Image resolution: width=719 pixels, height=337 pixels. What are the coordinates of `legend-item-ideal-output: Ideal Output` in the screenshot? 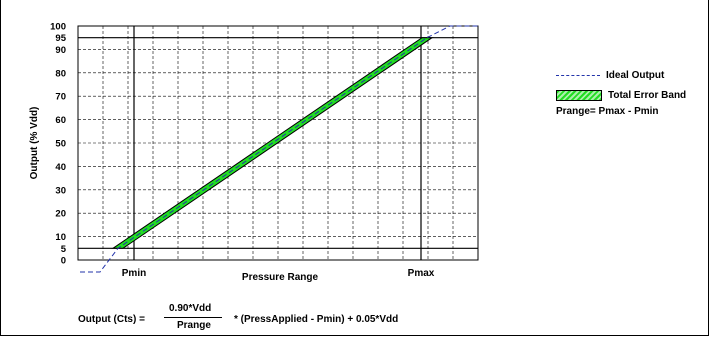 It's located at (610, 75).